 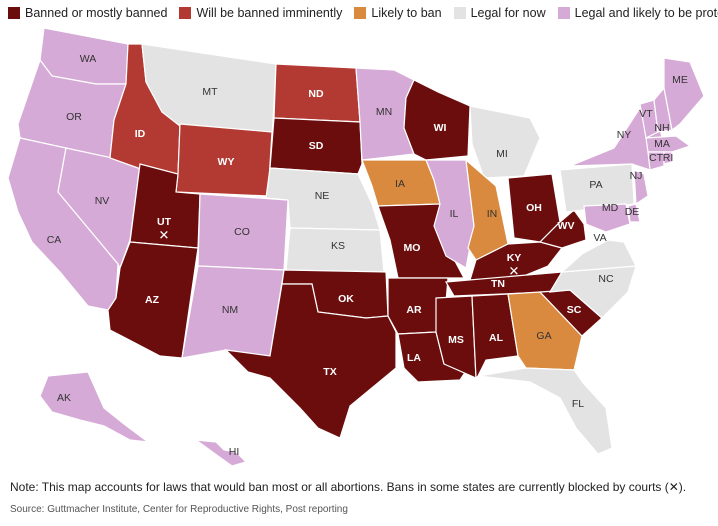 I want to click on state-ma, so click(x=668, y=144).